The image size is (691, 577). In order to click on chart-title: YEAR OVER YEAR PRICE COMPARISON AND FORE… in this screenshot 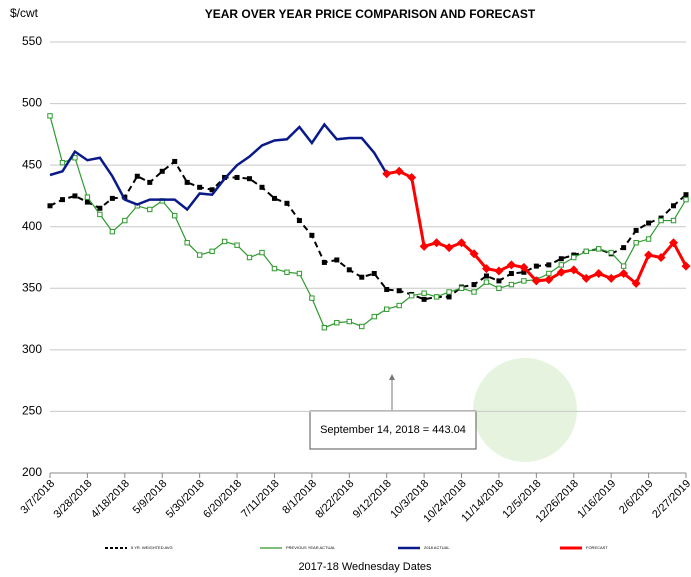, I will do `click(370, 14)`.